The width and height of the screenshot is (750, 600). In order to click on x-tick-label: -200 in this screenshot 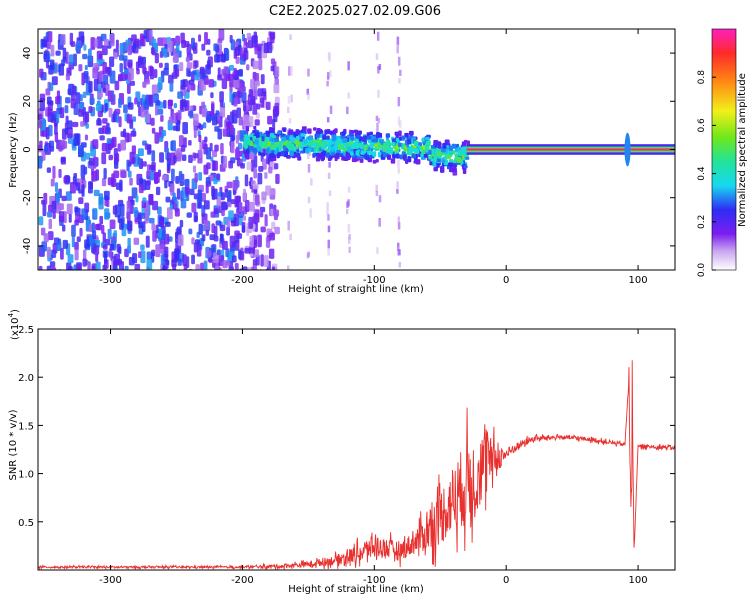, I will do `click(242, 280)`.